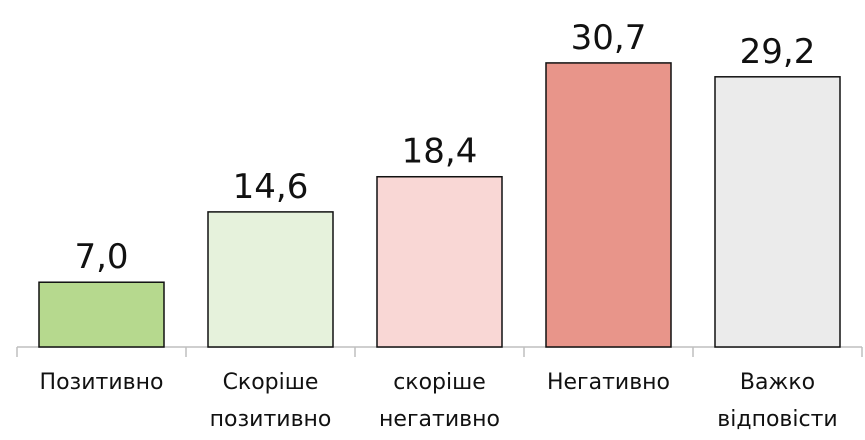 The image size is (865, 440). What do you see at coordinates (440, 152) in the screenshot?
I see `data-label: 18,4` at bounding box center [440, 152].